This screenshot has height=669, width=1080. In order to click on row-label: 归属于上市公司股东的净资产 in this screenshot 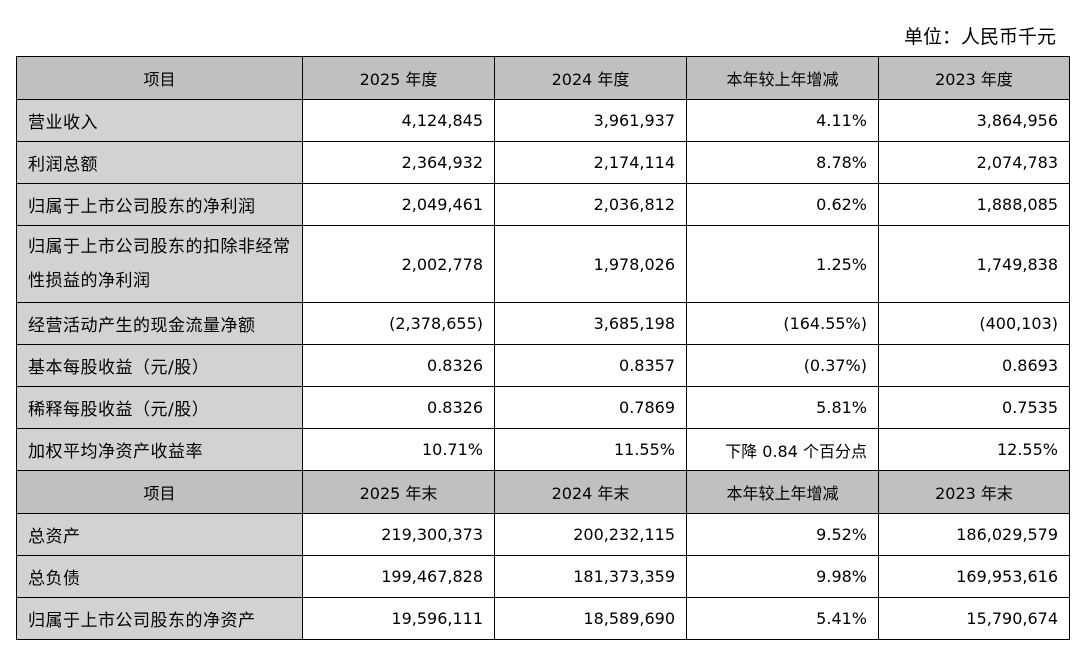, I will do `click(159, 618)`.